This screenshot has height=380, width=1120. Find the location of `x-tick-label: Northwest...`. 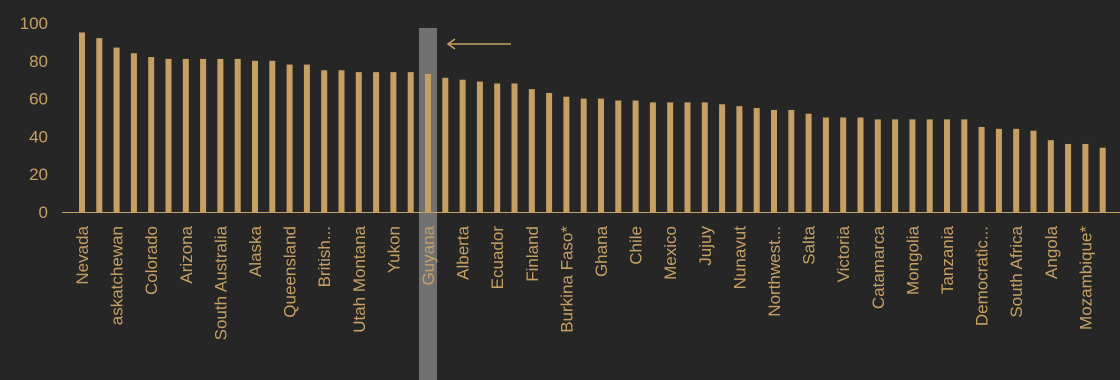

x-tick-label: Northwest... is located at coordinates (774, 271).